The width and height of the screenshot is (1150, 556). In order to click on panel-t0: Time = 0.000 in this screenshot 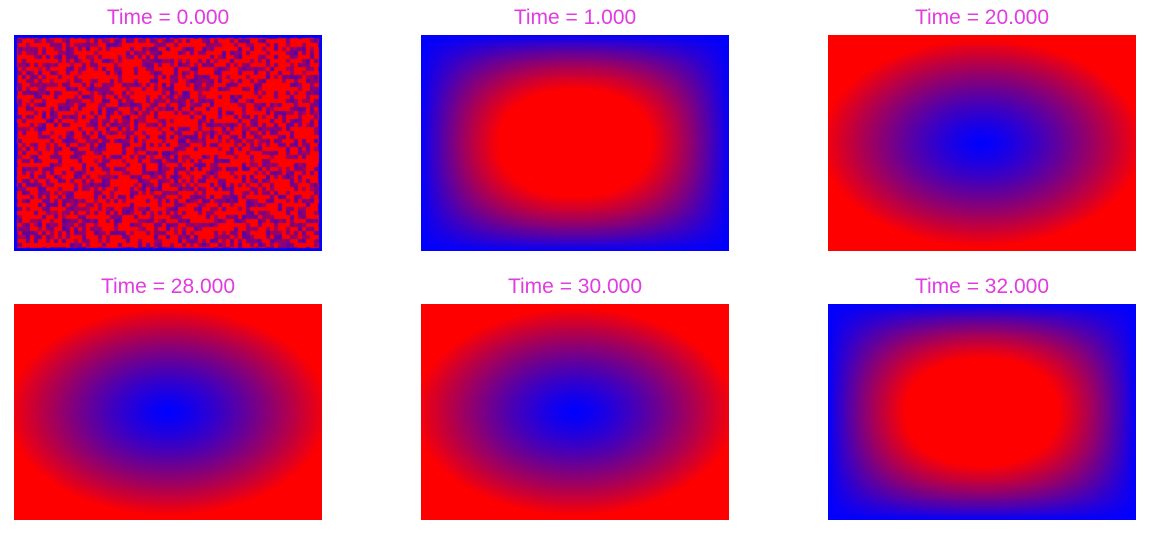, I will do `click(168, 127)`.